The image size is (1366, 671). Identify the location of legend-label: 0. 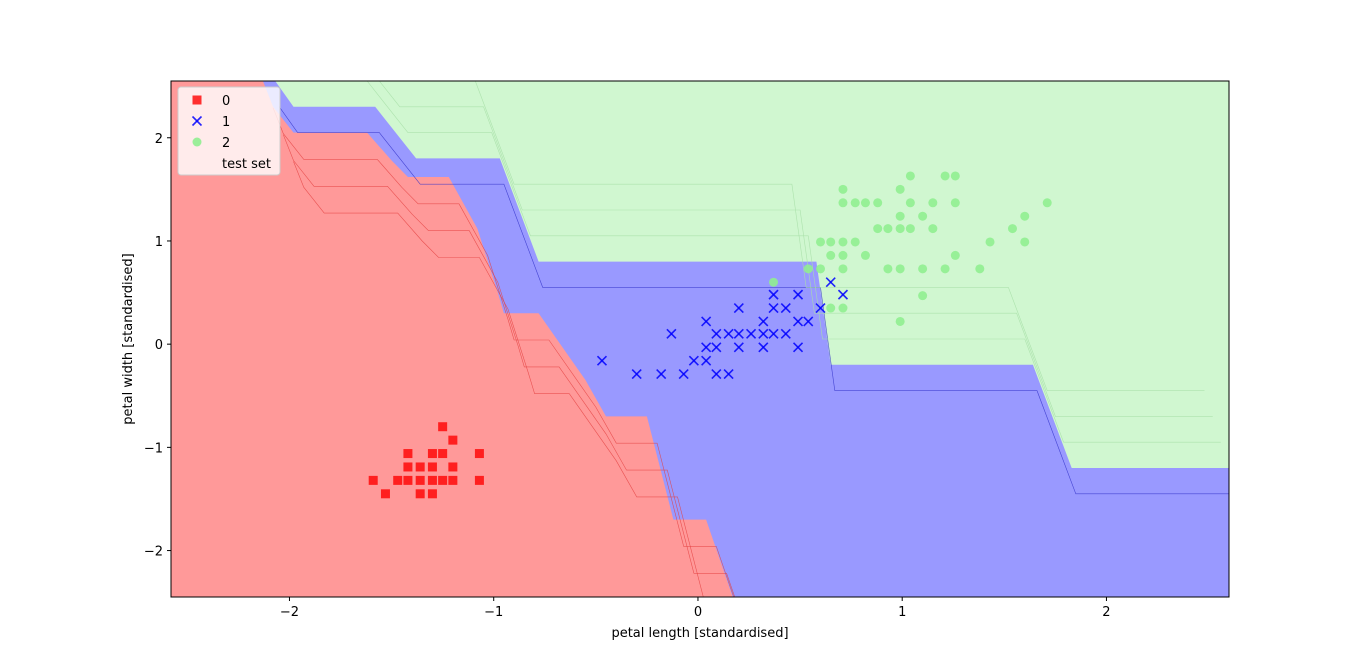
(226, 101).